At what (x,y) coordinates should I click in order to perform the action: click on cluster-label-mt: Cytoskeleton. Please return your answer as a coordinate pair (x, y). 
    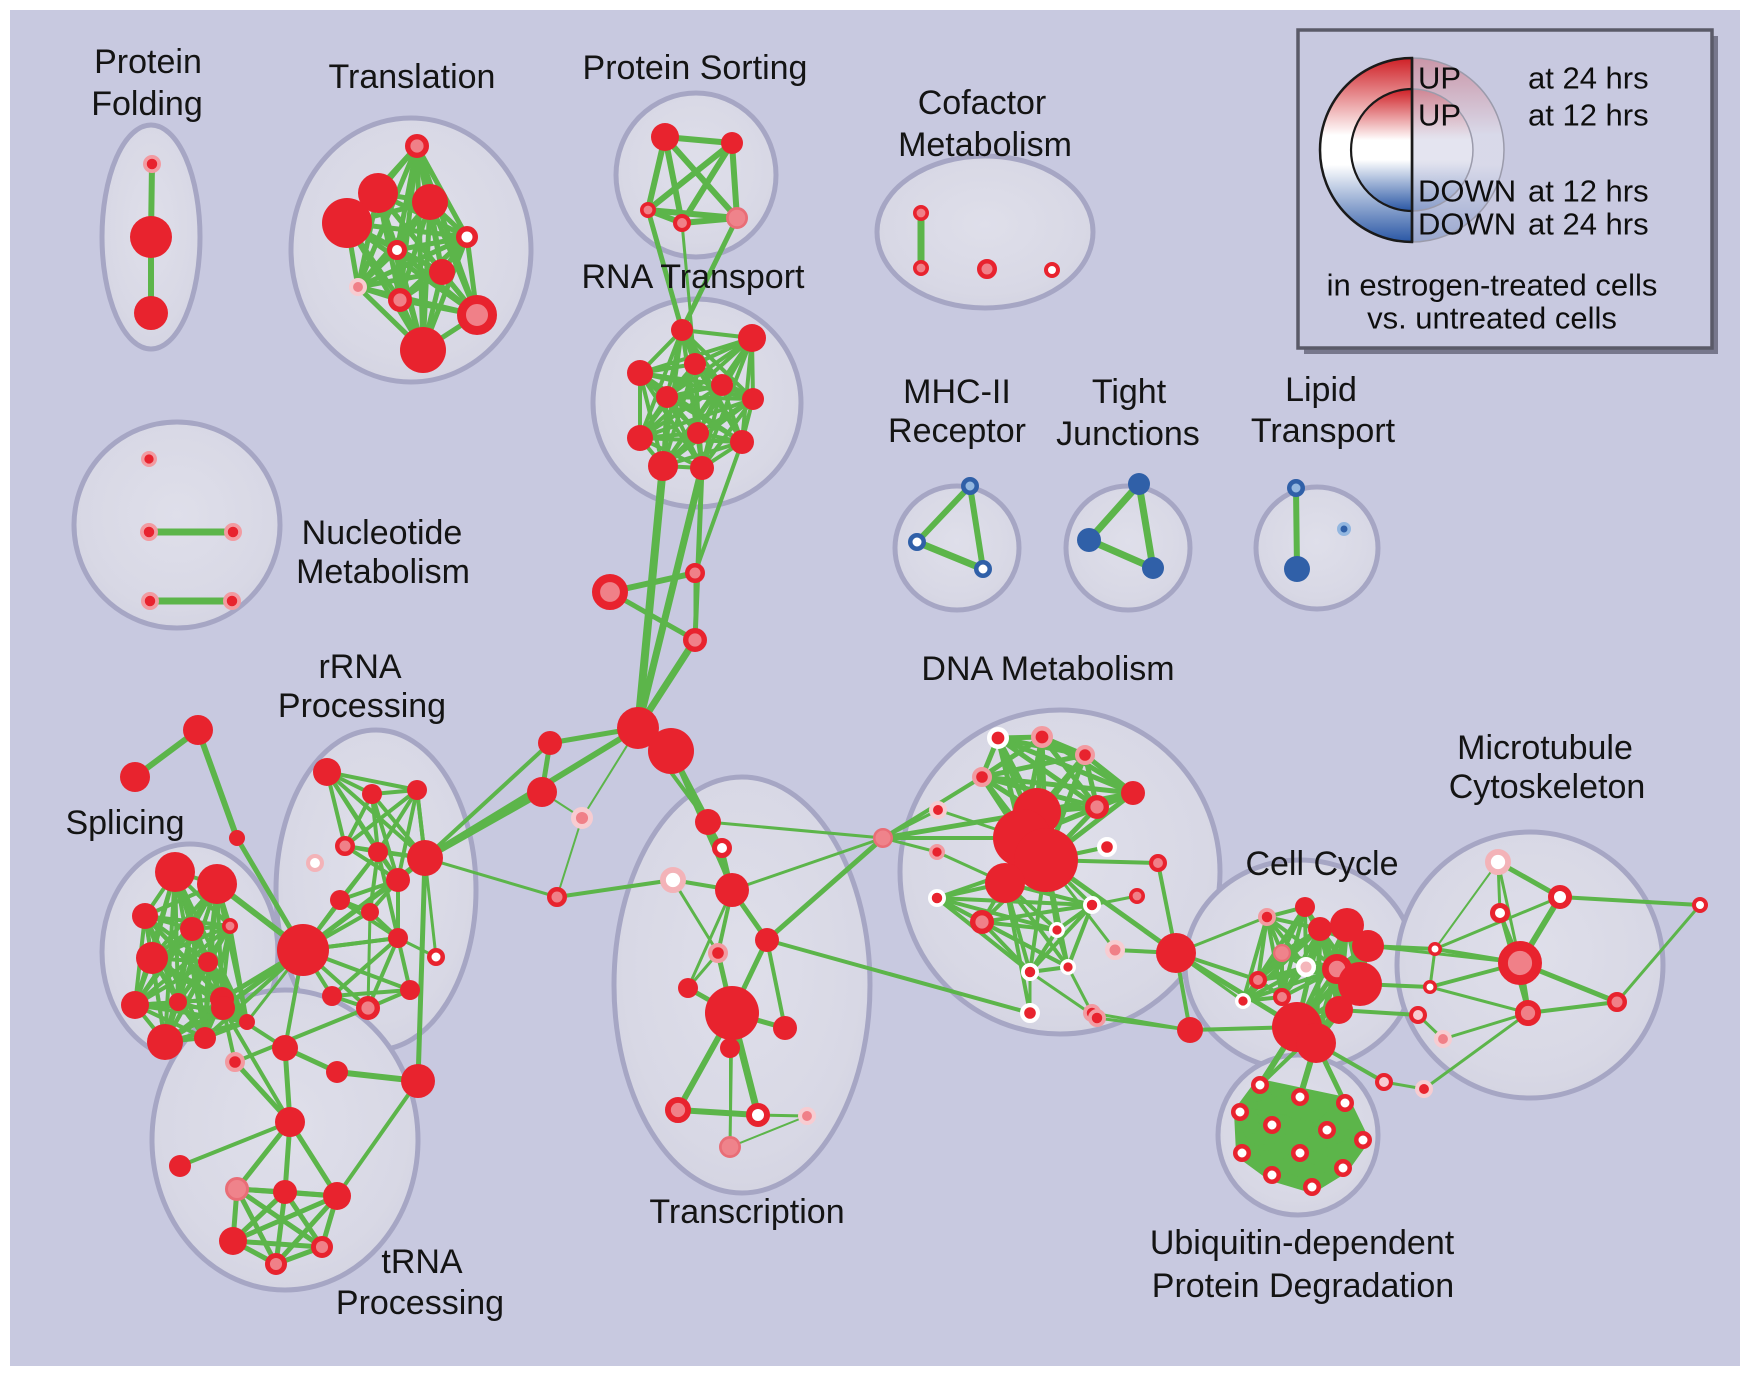
    Looking at the image, I should click on (1547, 787).